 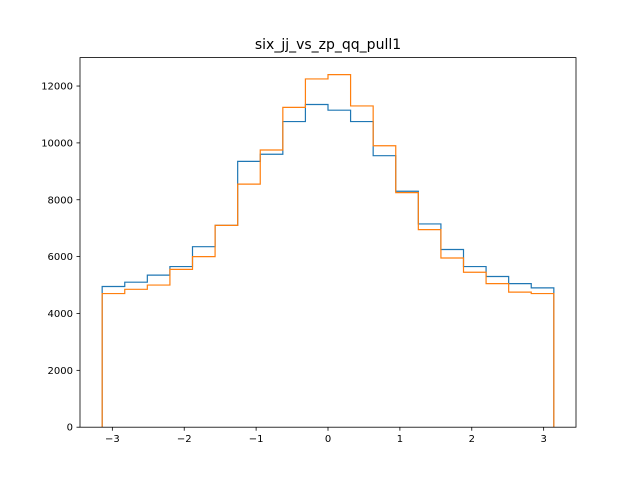 What do you see at coordinates (60, 314) in the screenshot?
I see `y-tick-label: 4000` at bounding box center [60, 314].